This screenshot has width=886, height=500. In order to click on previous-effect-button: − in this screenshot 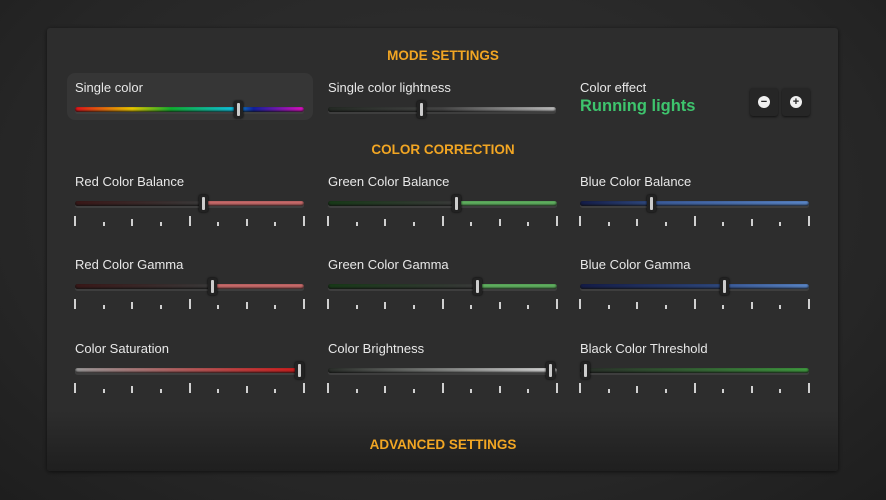, I will do `click(764, 102)`.